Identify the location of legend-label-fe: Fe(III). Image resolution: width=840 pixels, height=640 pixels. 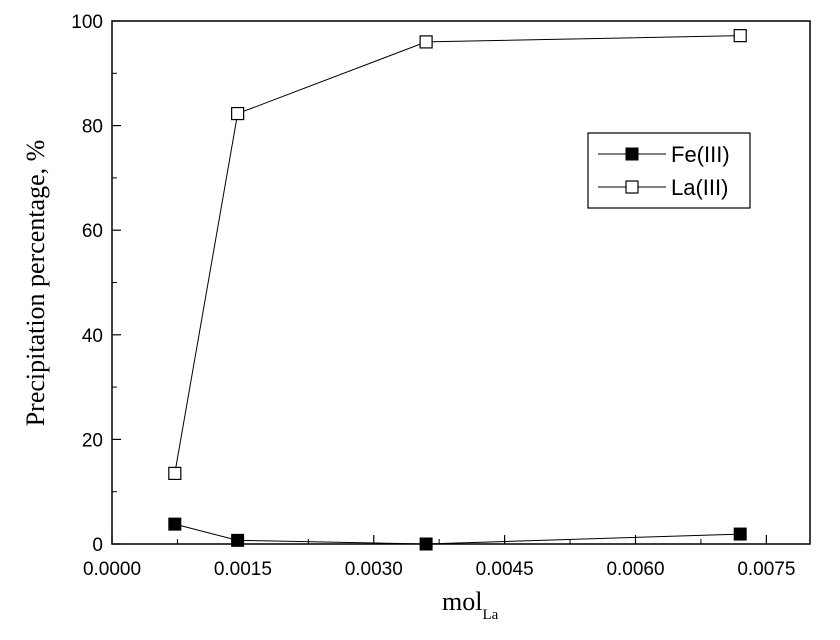
(700, 154).